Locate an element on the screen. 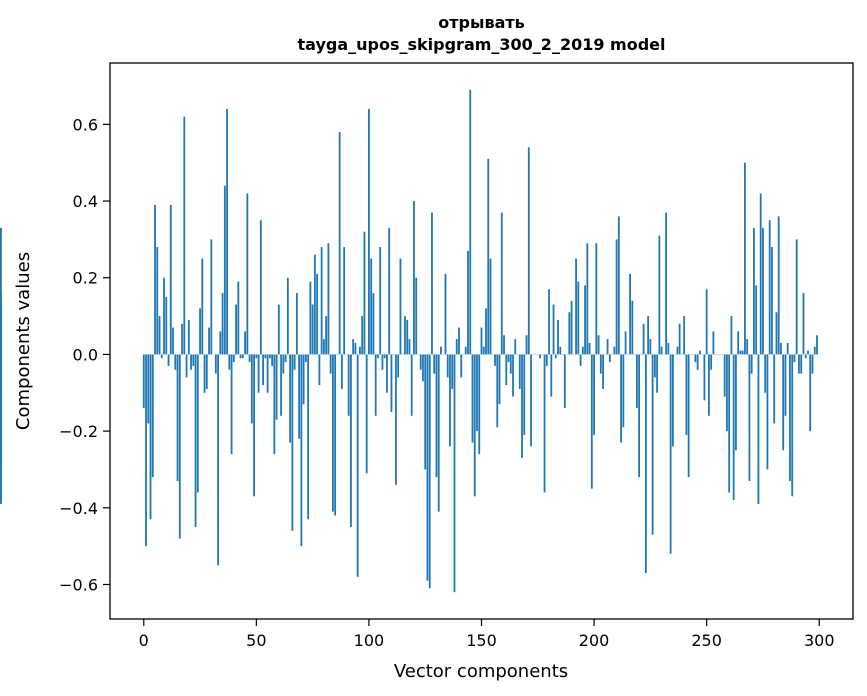  x-tick-label: 100 is located at coordinates (369, 640).